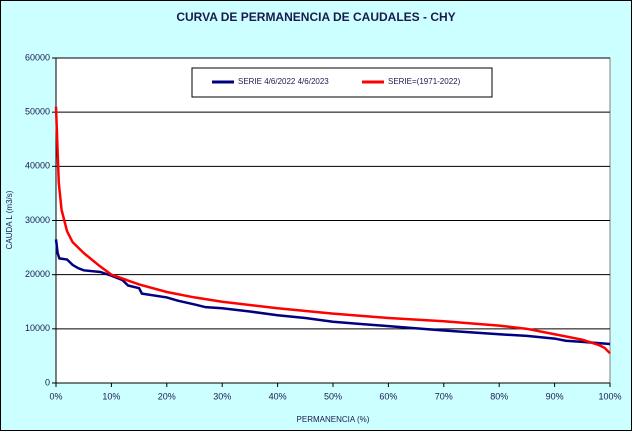 The height and width of the screenshot is (437, 633). What do you see at coordinates (37, 274) in the screenshot?
I see `y-tick-label: 20000` at bounding box center [37, 274].